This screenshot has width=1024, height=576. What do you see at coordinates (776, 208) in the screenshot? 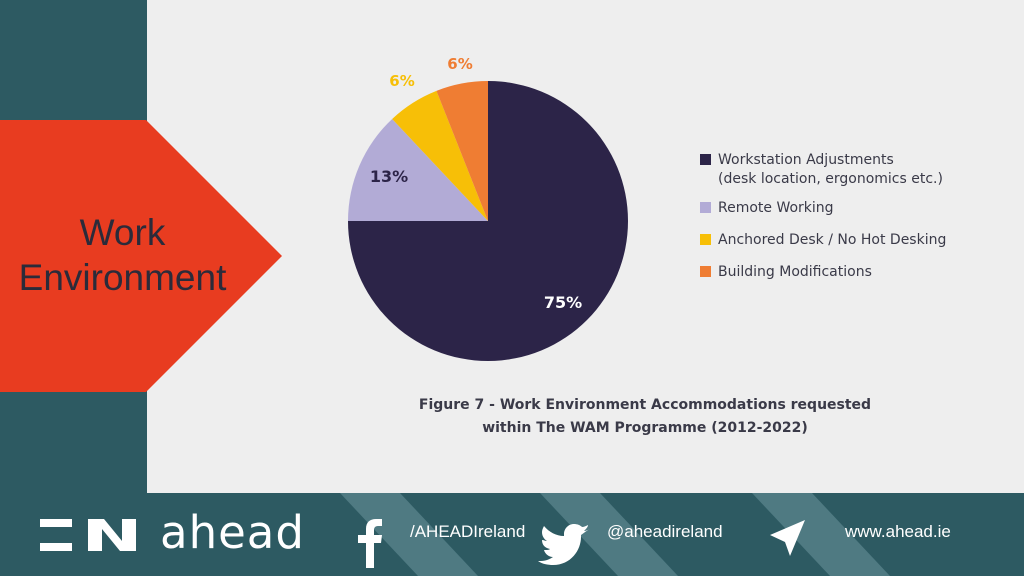
I see `legend-label: Remote Working` at bounding box center [776, 208].